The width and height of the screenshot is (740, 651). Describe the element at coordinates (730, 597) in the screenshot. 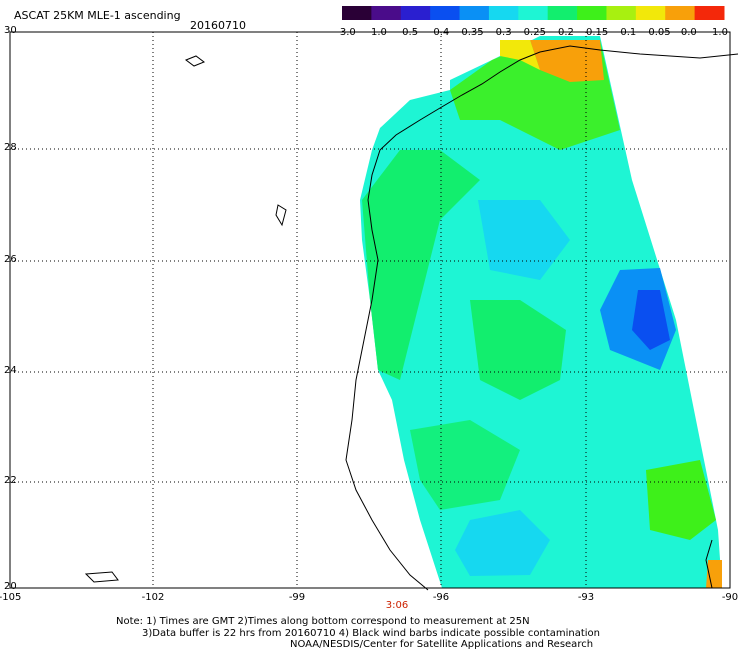

I see `longitude-tick-label: -90` at that location.